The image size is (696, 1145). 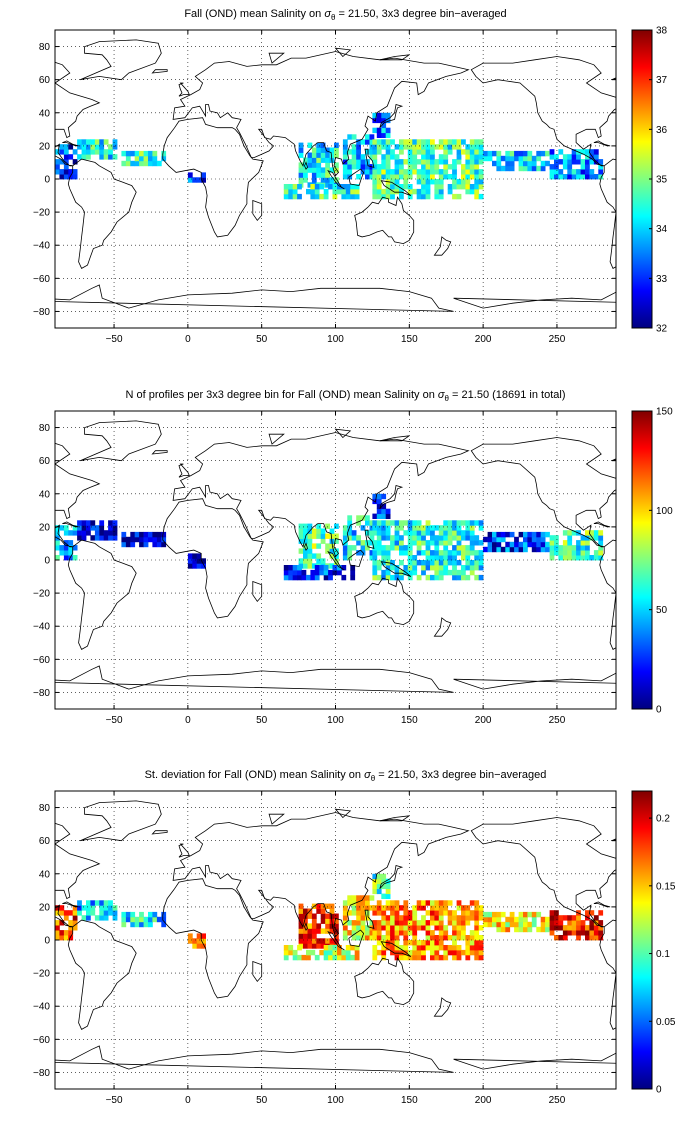 What do you see at coordinates (41, 627) in the screenshot?
I see `y-tick-label: −40` at bounding box center [41, 627].